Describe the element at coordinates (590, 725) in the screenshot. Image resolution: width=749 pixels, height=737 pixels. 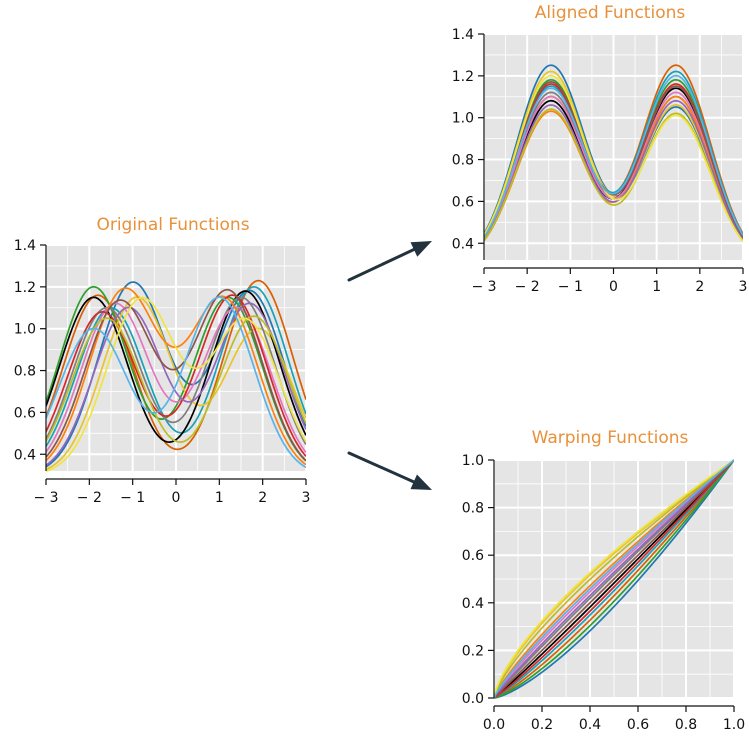
I see `x-tick-label: 0.4` at that location.